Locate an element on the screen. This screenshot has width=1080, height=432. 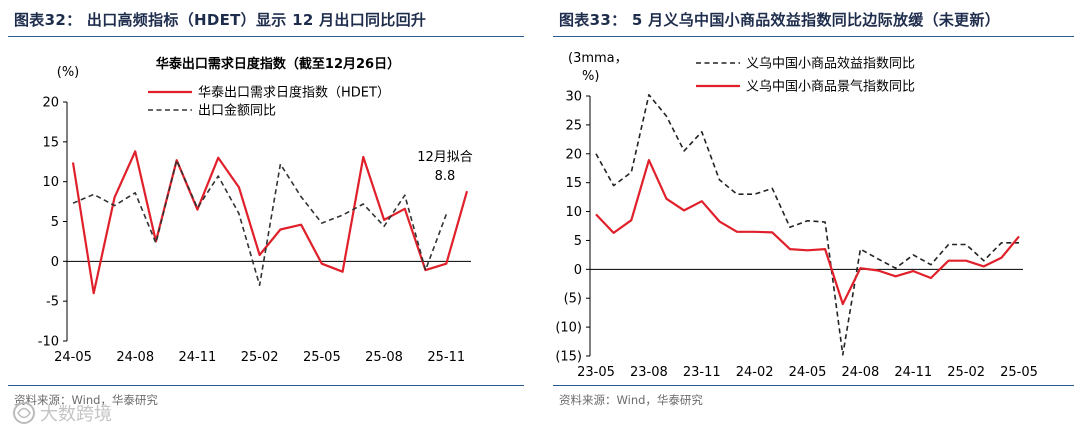
x-tick-label: 25-08 is located at coordinates (384, 357).